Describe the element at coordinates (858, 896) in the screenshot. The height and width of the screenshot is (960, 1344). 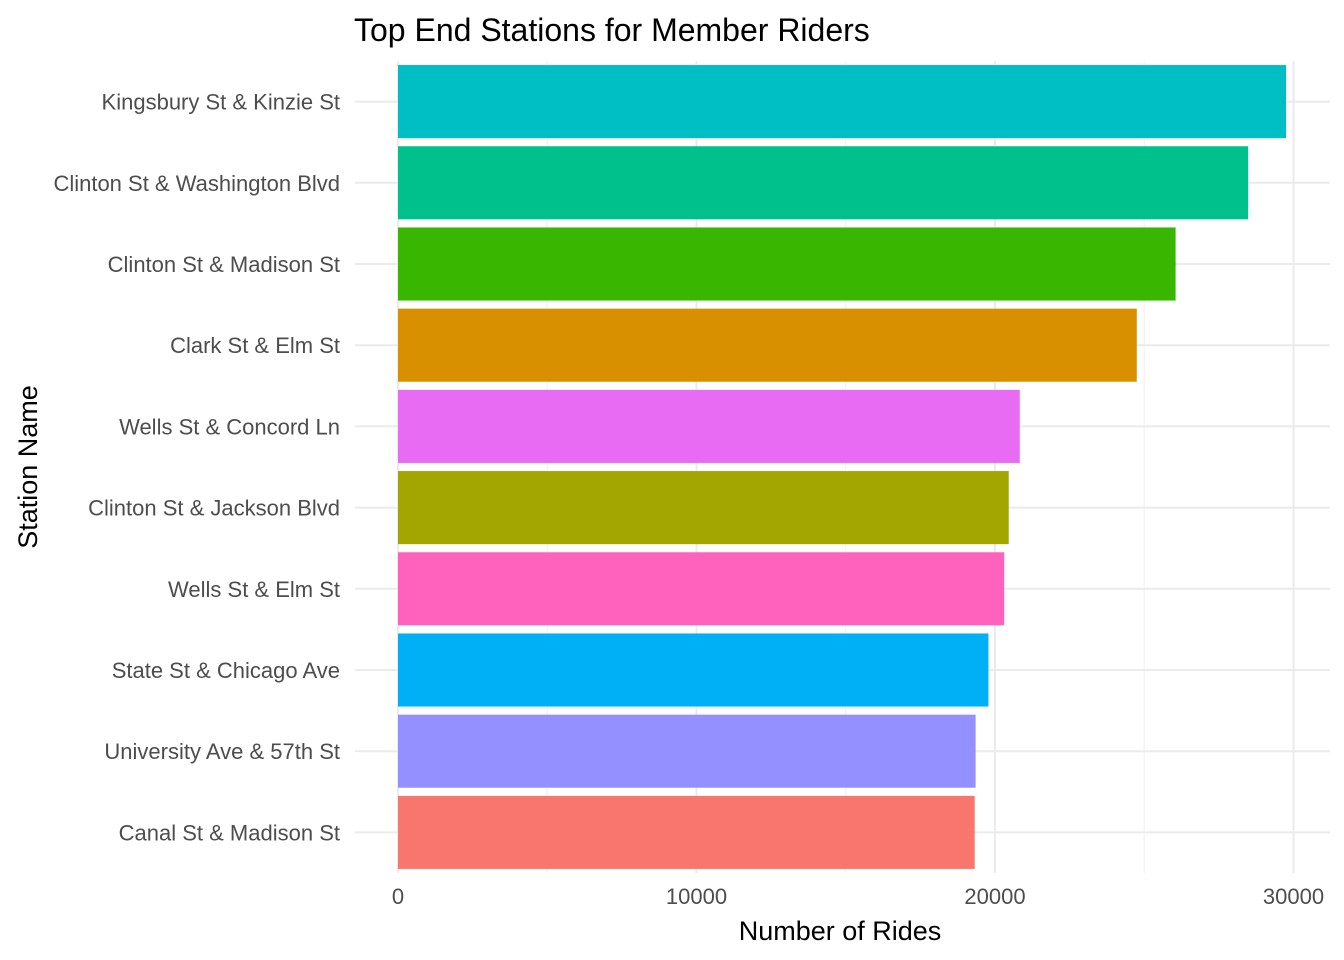
I see `x-axis-tick-labels: 0 10000 20000 30000` at that location.